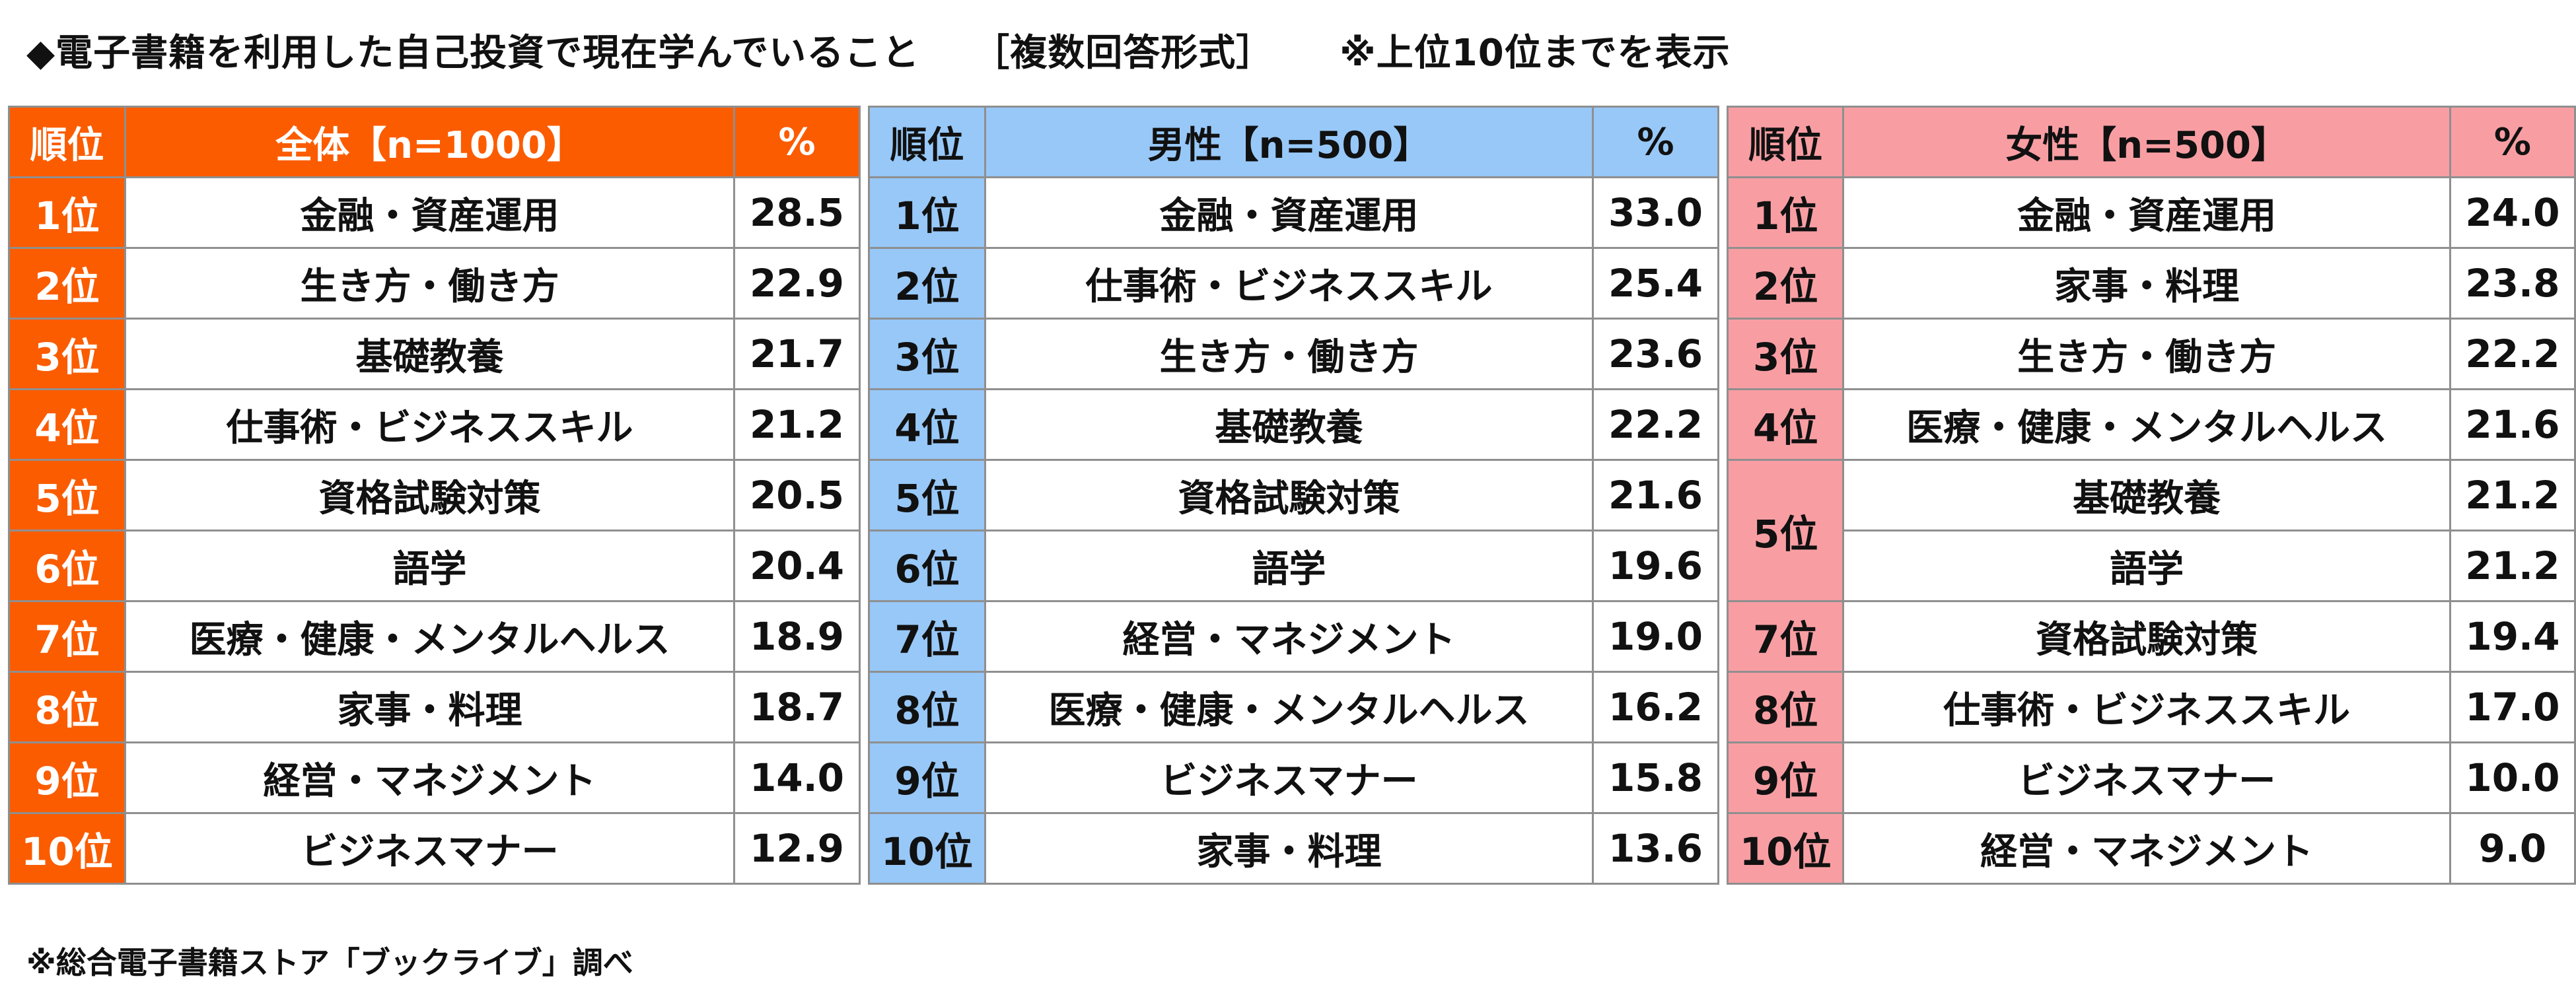  Describe the element at coordinates (797, 354) in the screenshot. I see `value-cell: 21.7` at that location.